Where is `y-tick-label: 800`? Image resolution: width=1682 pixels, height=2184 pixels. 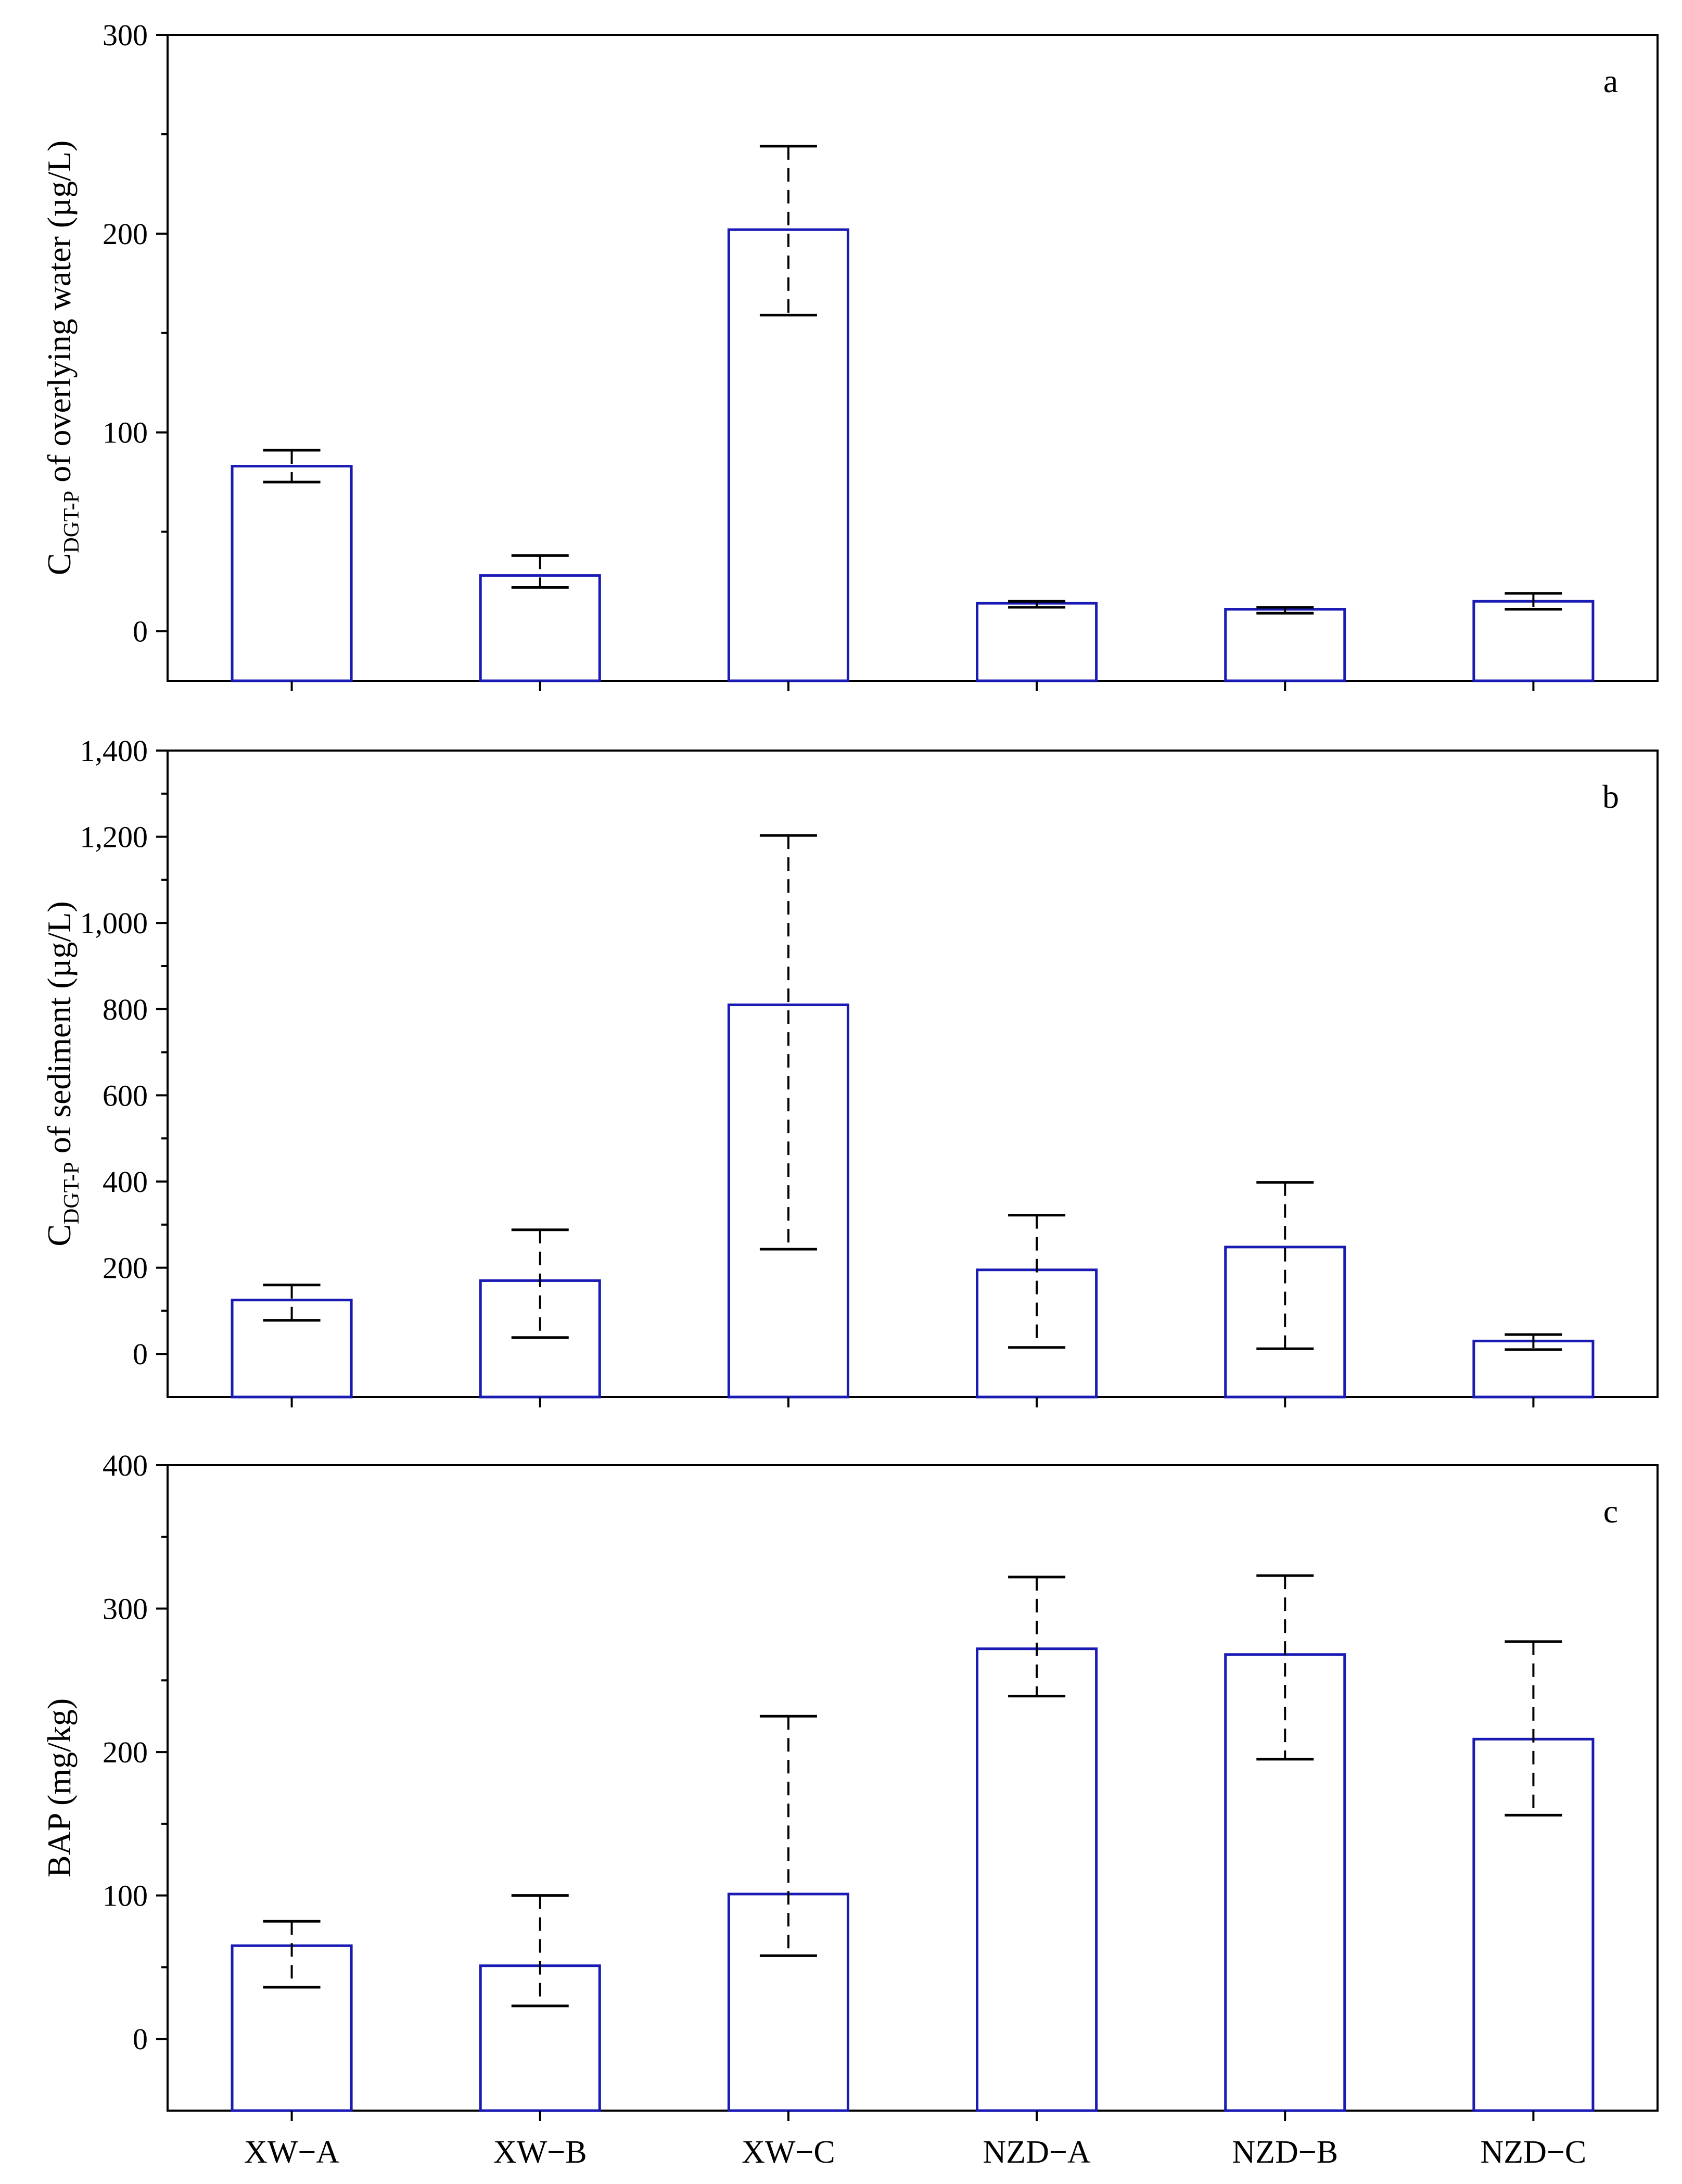
y-tick-label: 800 is located at coordinates (125, 1010).